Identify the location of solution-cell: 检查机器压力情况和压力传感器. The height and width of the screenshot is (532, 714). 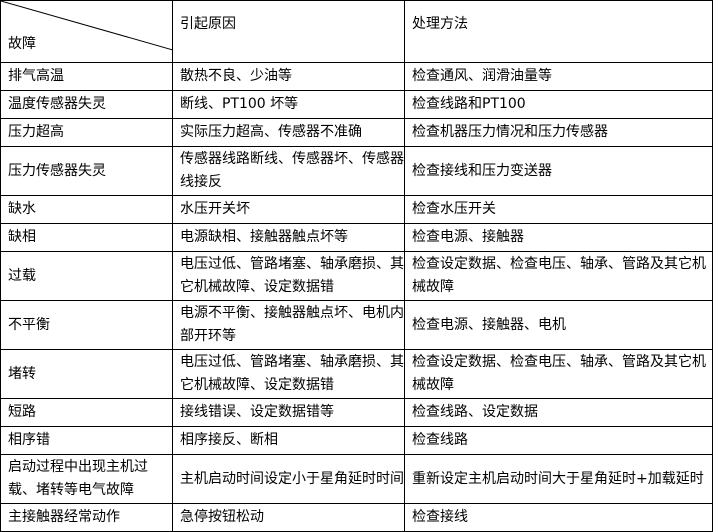
(558, 132).